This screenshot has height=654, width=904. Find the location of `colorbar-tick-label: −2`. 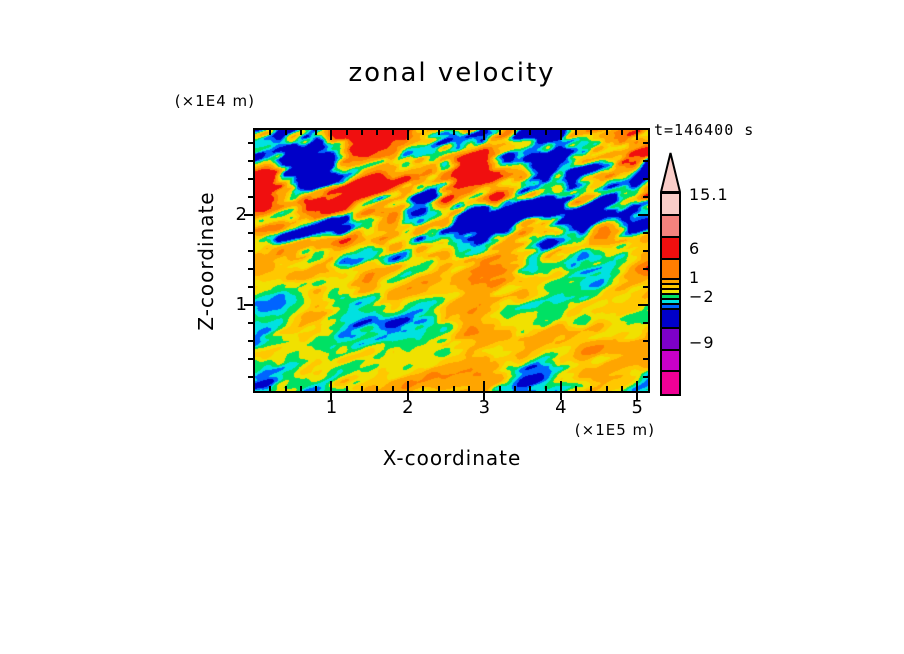

colorbar-tick-label: −2 is located at coordinates (702, 296).